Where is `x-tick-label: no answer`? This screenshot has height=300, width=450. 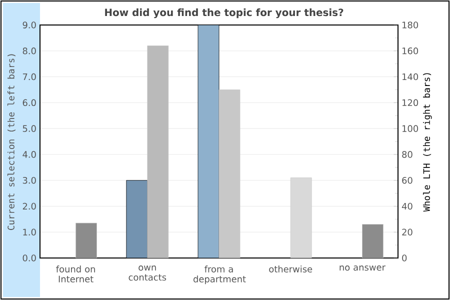
x-tick-label: no answer is located at coordinates (363, 268).